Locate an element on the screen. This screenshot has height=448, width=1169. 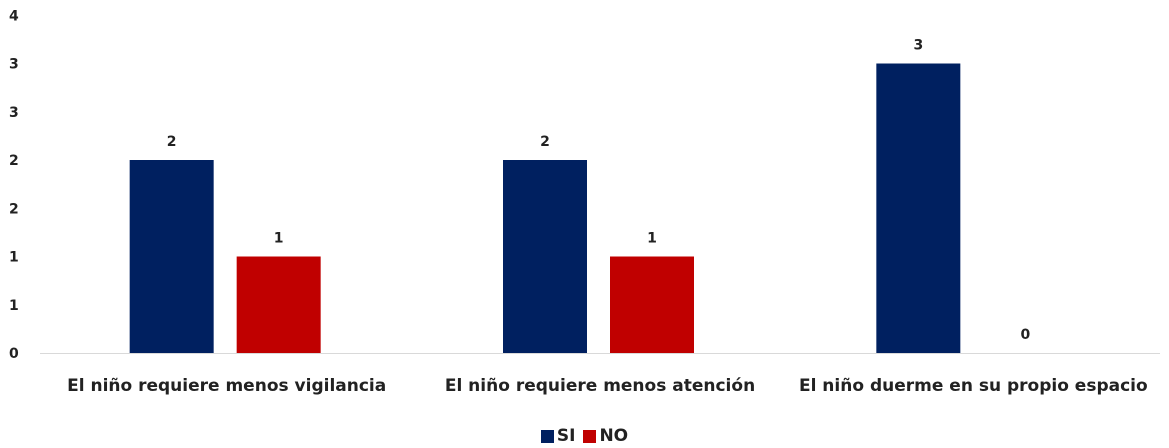
x-category-label: El niño requiere menos atención is located at coordinates (600, 386).